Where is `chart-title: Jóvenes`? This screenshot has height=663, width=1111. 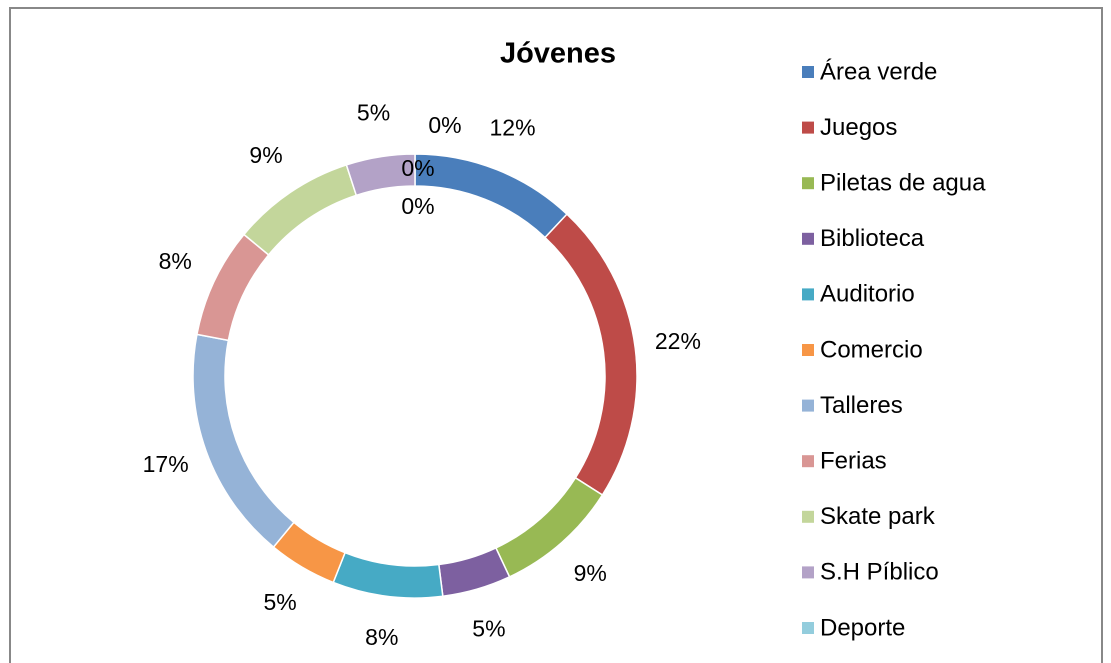
chart-title: Jóvenes is located at coordinates (558, 54).